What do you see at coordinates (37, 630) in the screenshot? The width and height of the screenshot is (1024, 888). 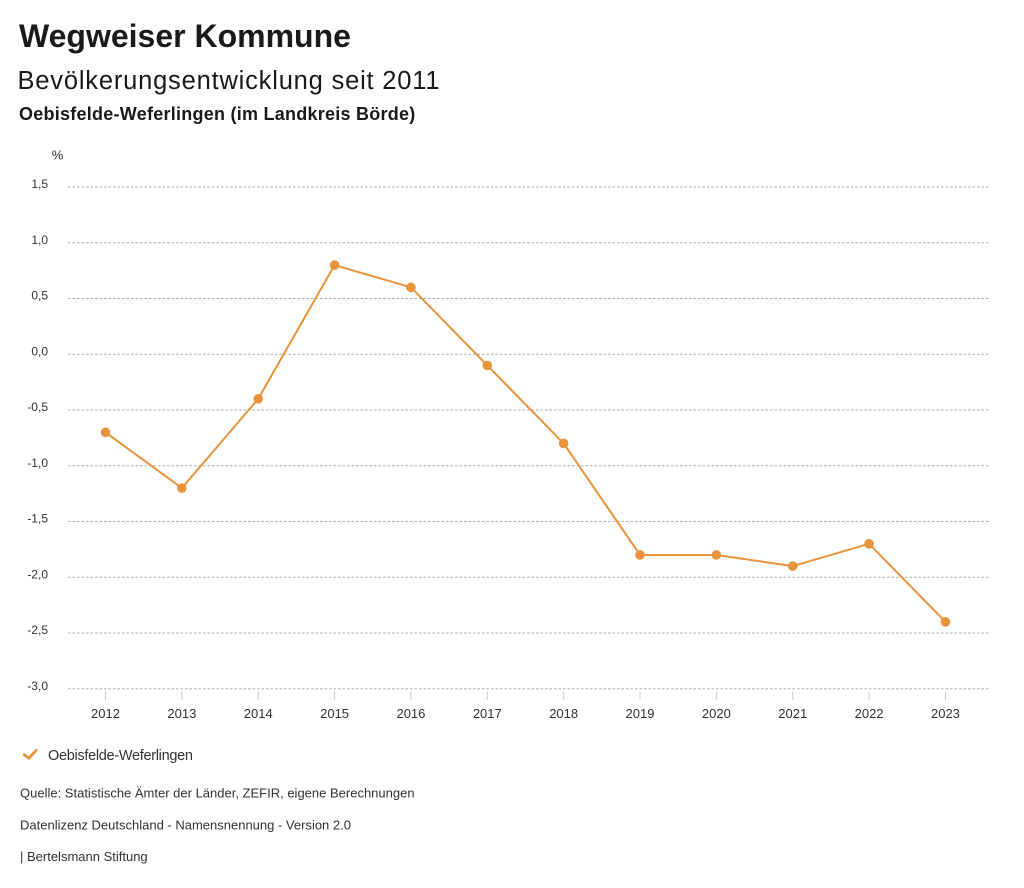 I see `svg-text: -2,5` at bounding box center [37, 630].